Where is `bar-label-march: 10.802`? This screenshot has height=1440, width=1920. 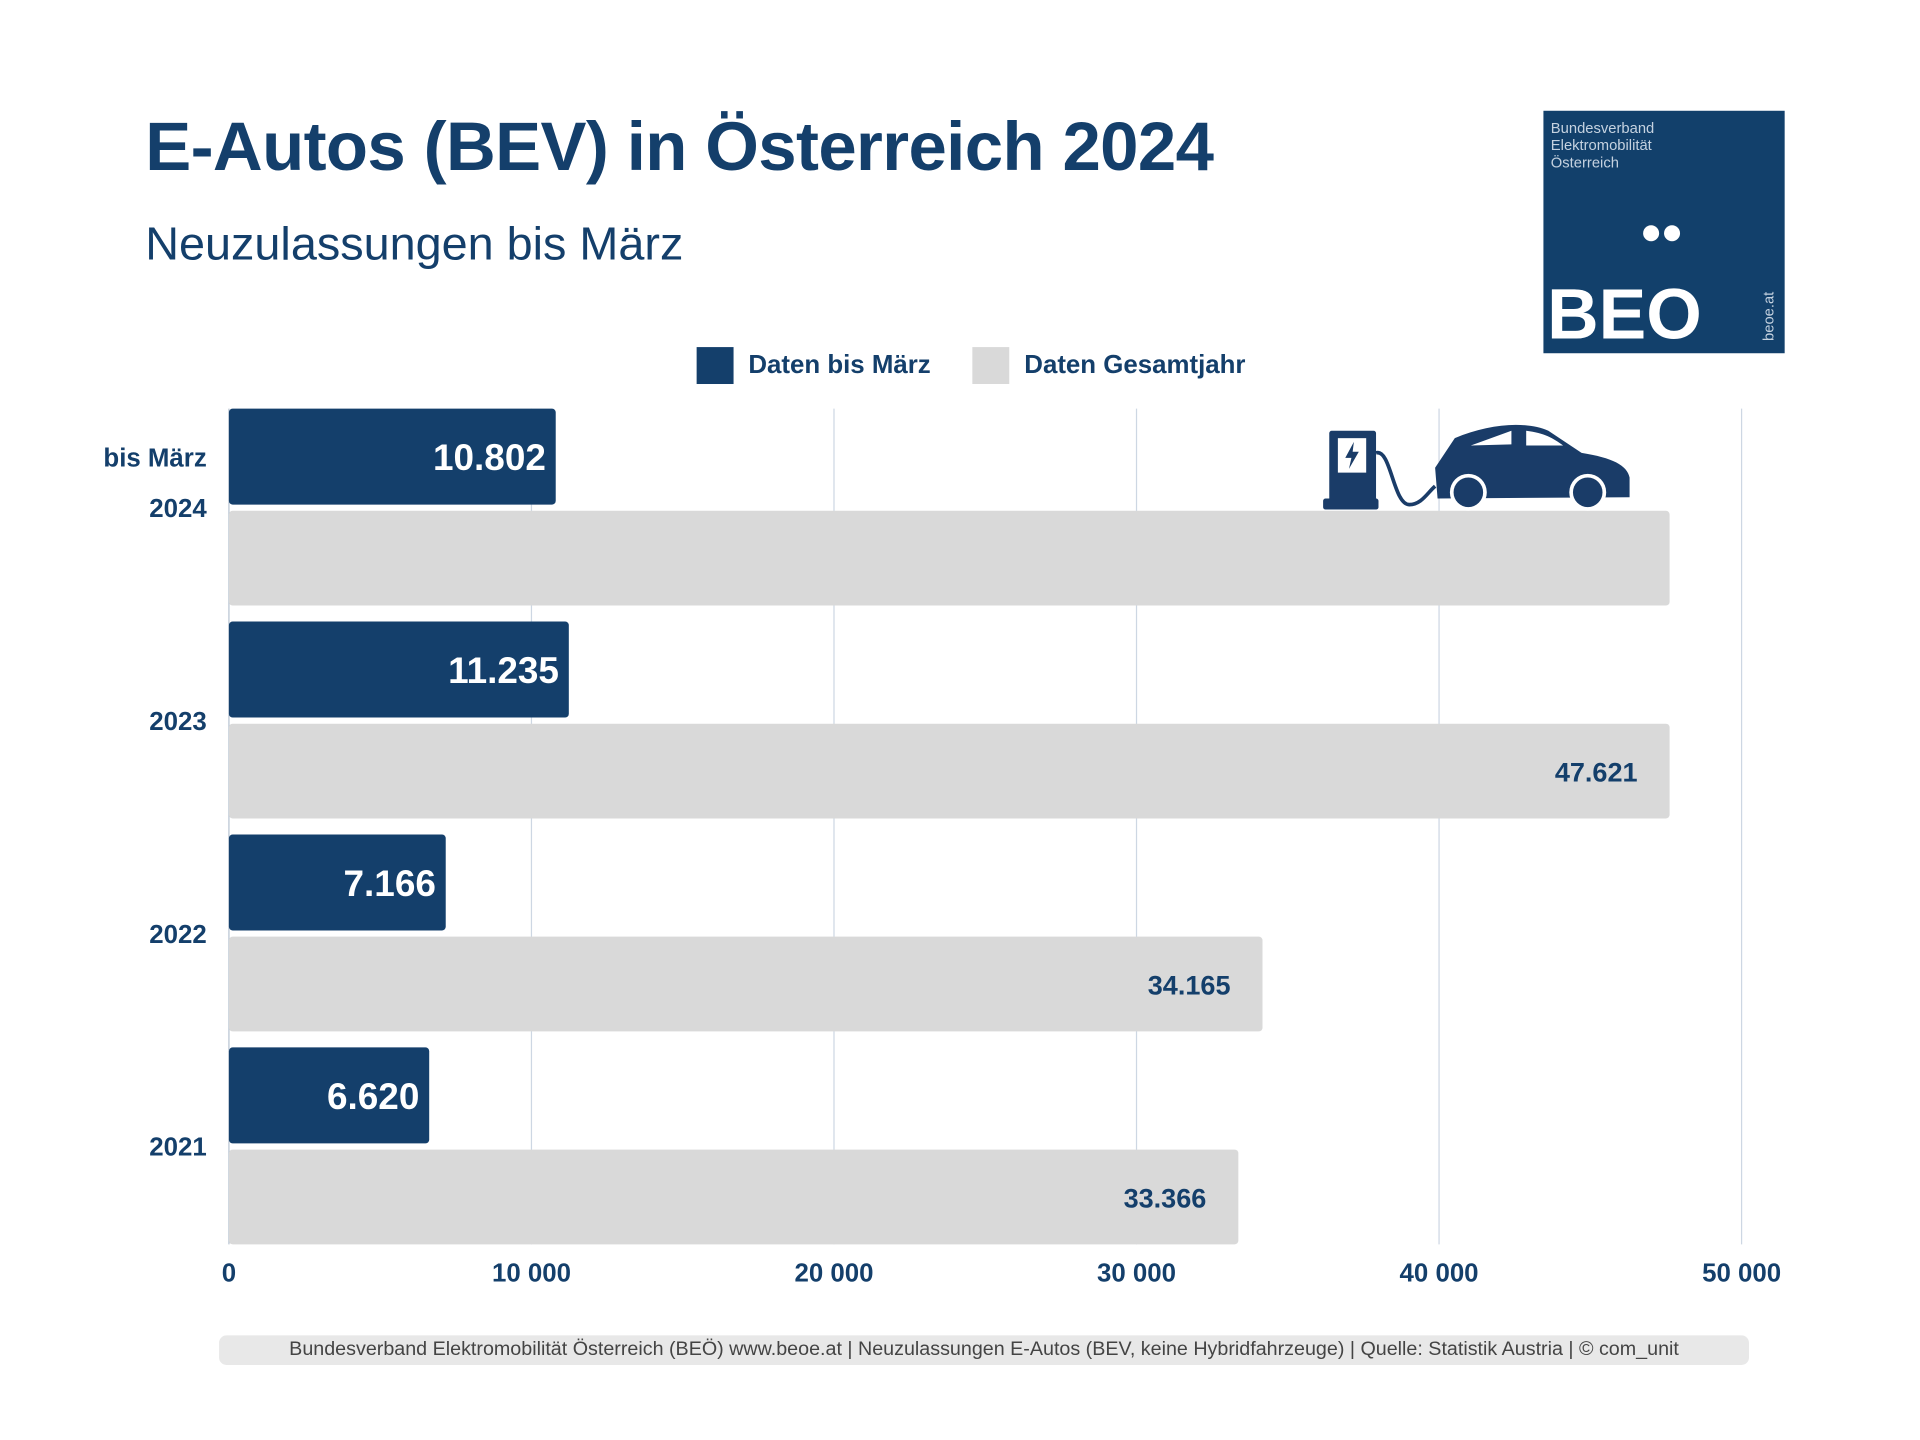
bar-label-march: 10.802 is located at coordinates (489, 457).